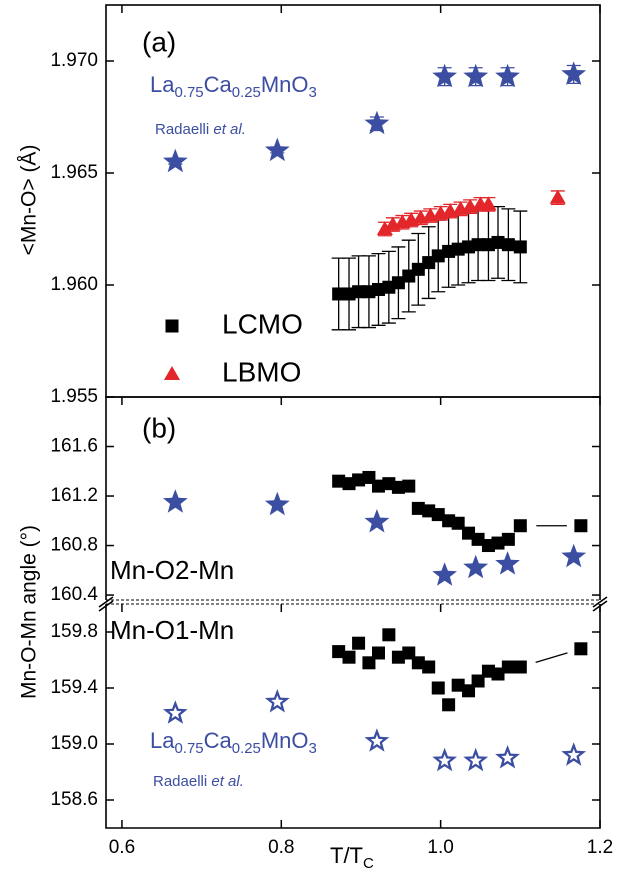 This screenshot has width=622, height=880. What do you see at coordinates (74, 545) in the screenshot?
I see `y-tick-label: 160.8` at bounding box center [74, 545].